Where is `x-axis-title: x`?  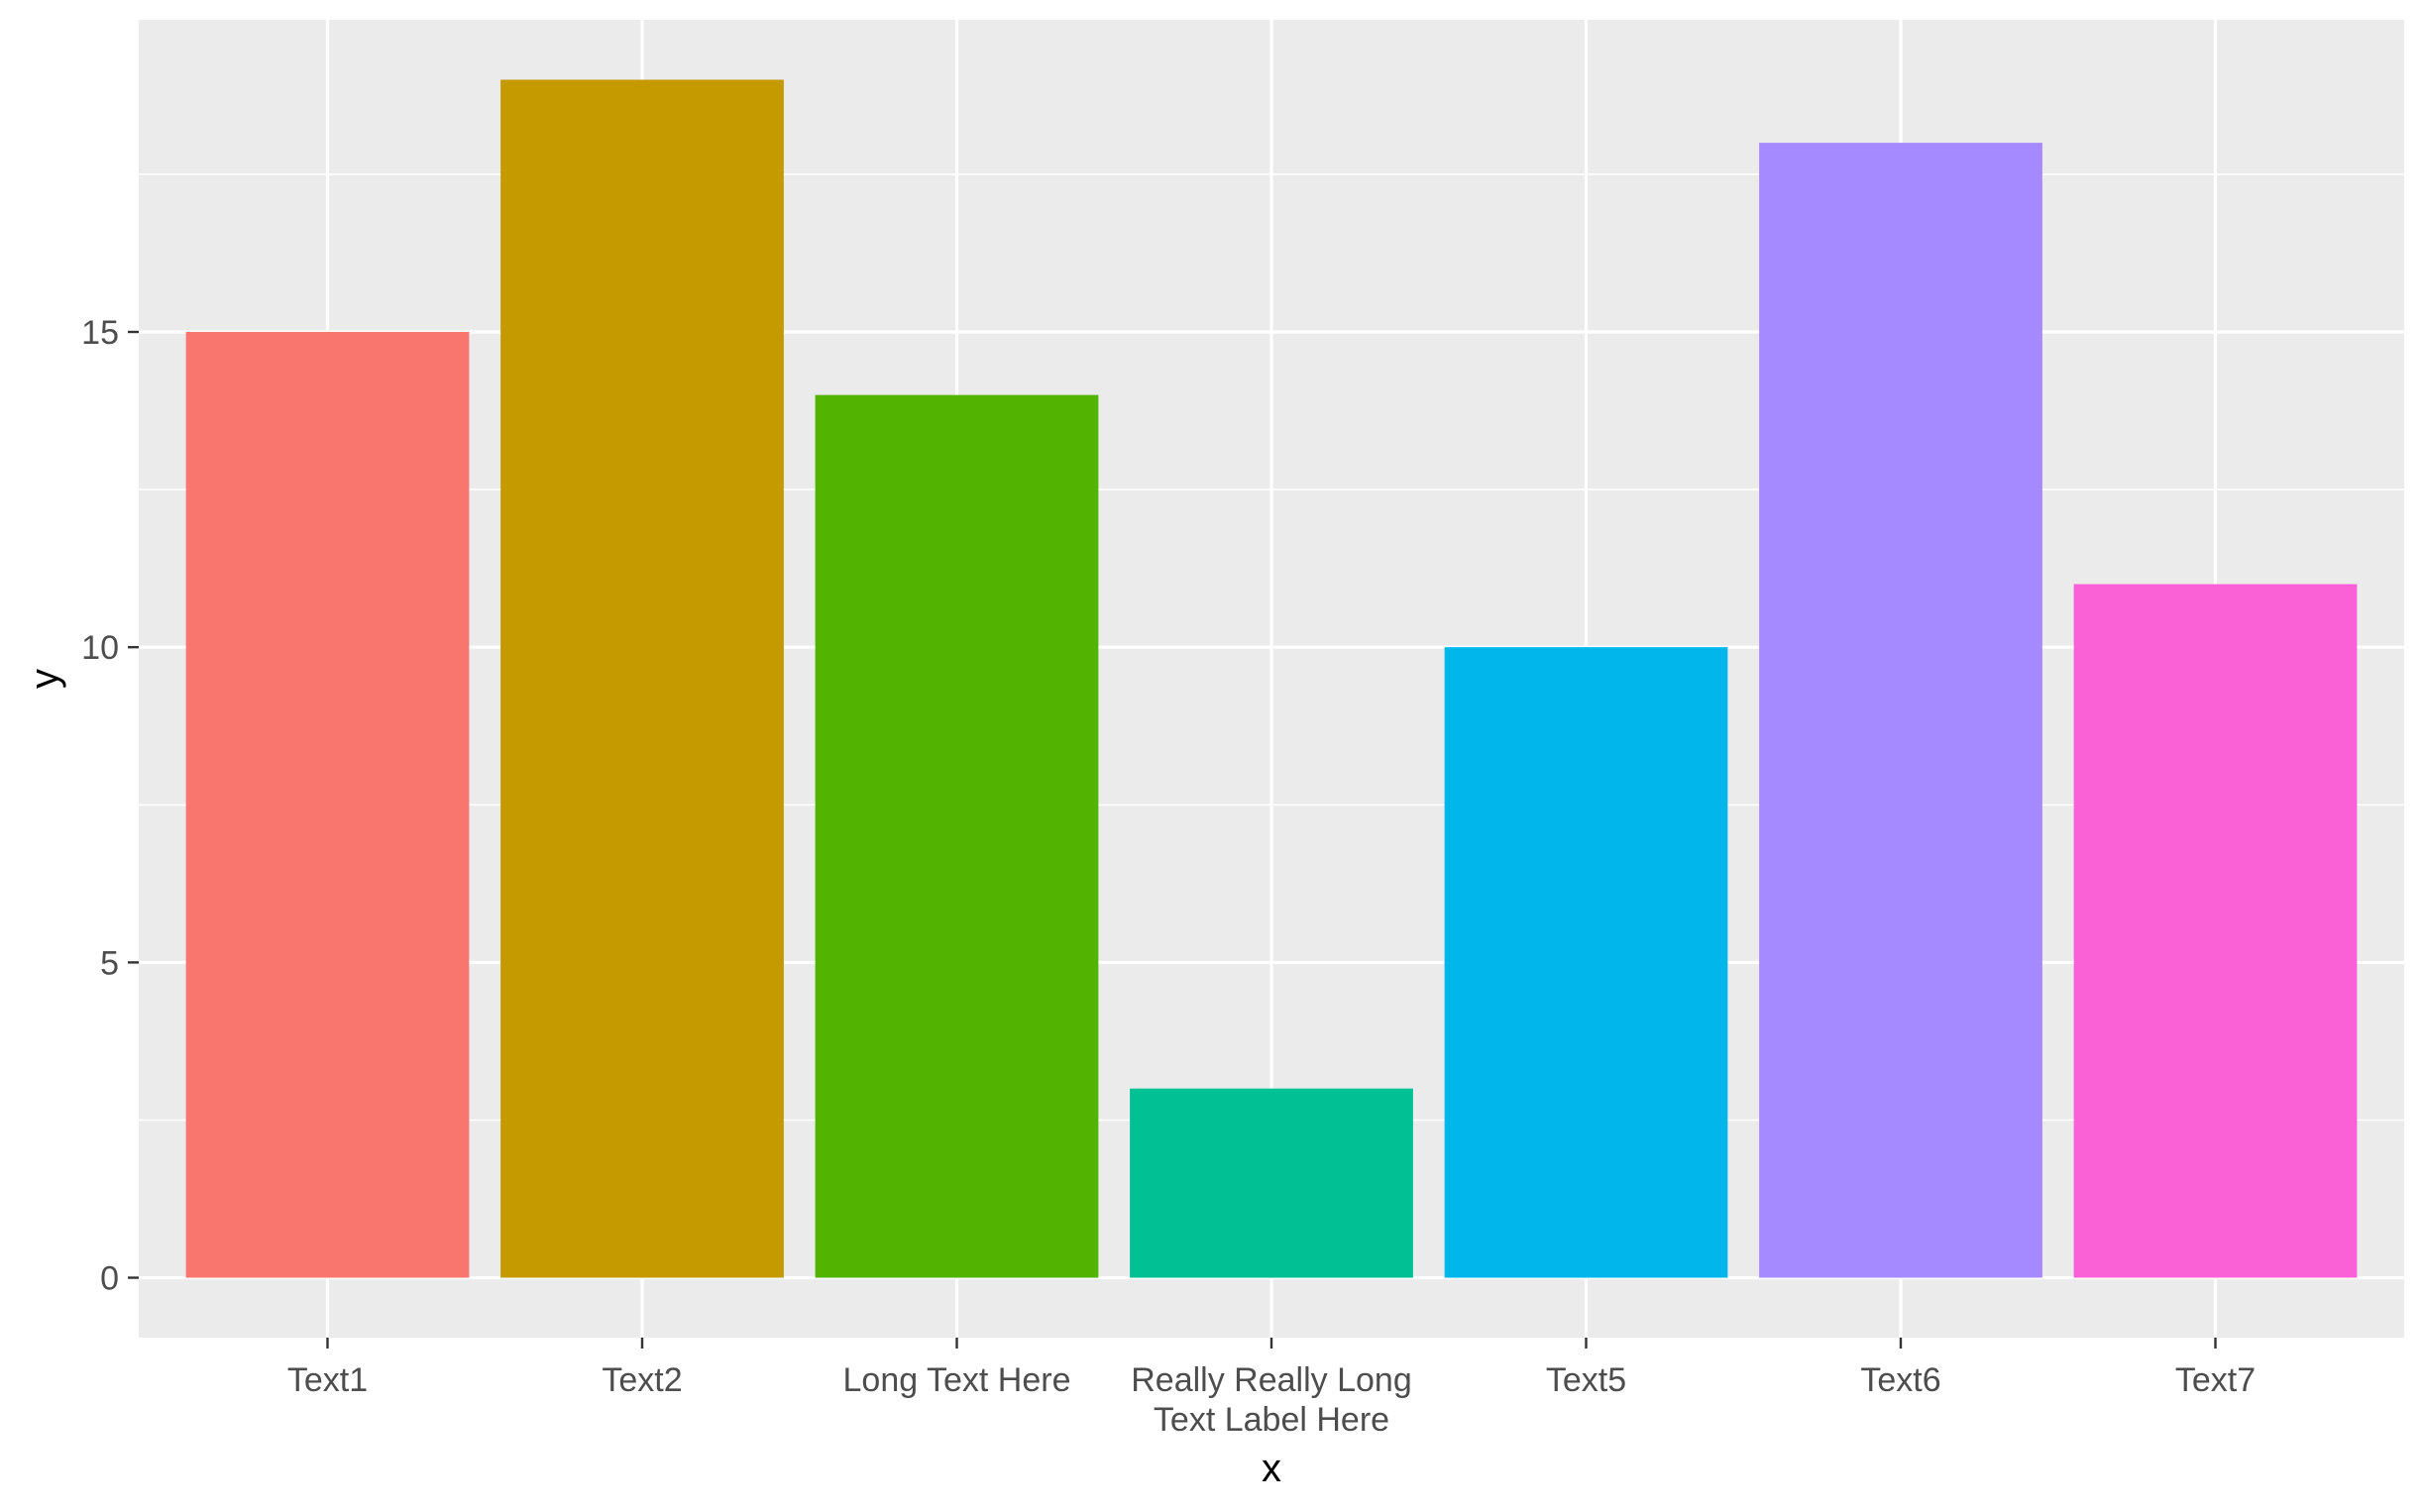
x-axis-title: x is located at coordinates (1272, 1468).